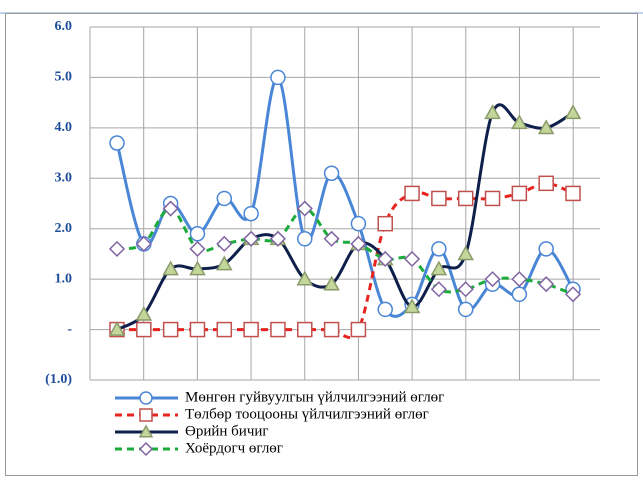 This screenshot has width=643, height=480. I want to click on y-tick-label: 3.0, so click(64, 178).